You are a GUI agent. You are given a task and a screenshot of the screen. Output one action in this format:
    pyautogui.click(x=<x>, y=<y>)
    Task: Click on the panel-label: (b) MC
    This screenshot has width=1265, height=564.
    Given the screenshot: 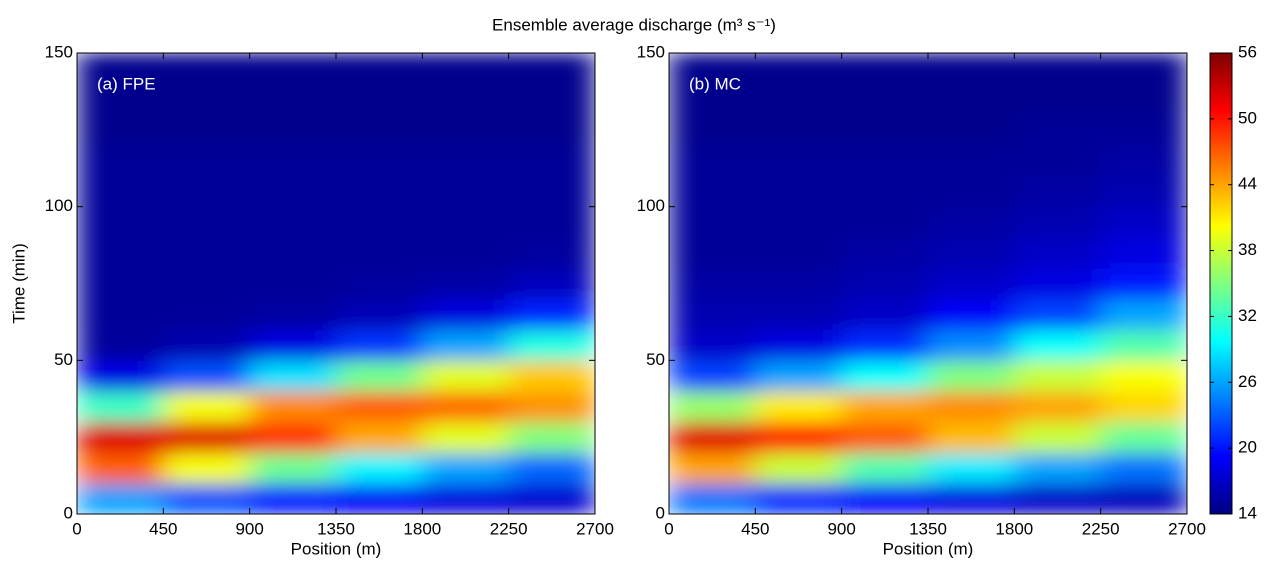 What is the action you would take?
    pyautogui.click(x=715, y=83)
    